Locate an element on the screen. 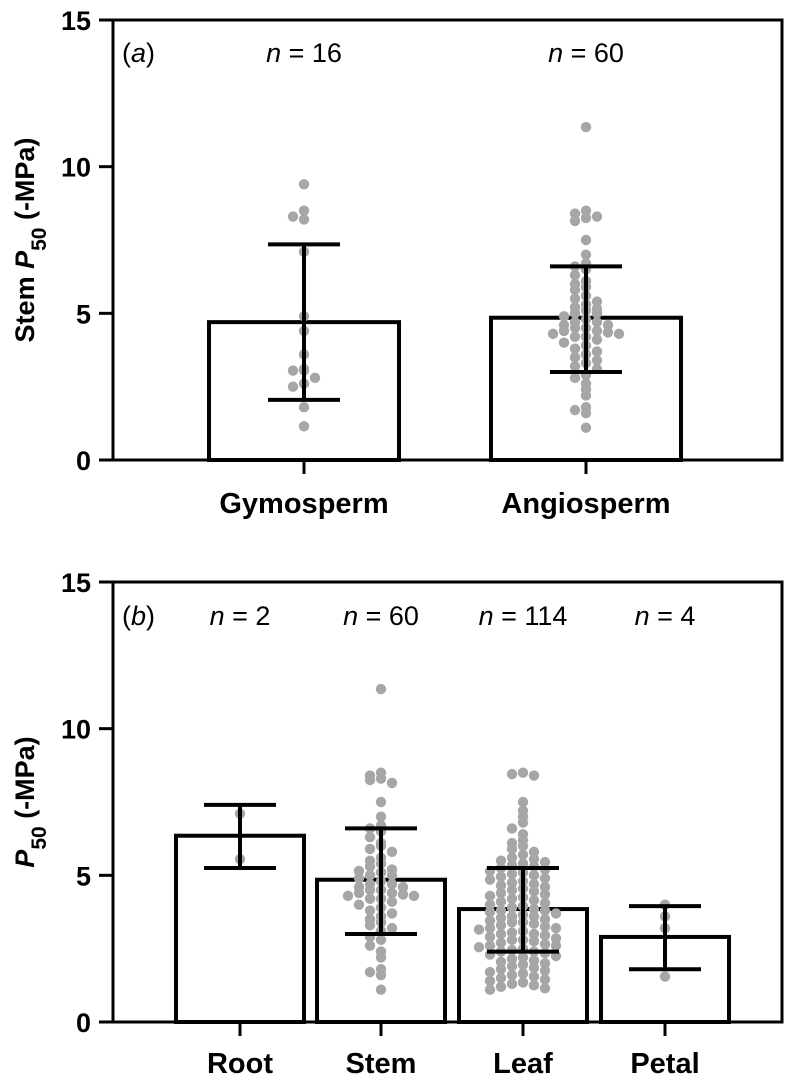 The image size is (792, 1078). sample-size-label: n = 2 is located at coordinates (240, 616).